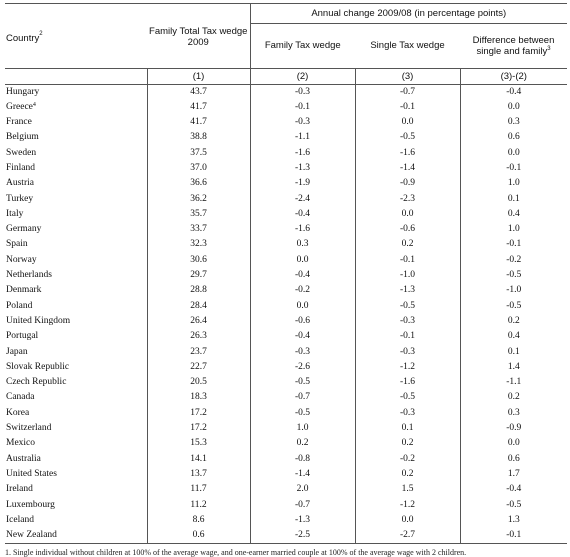 The width and height of the screenshot is (570, 557). I want to click on single-change-cell: -0.3, so click(407, 413).